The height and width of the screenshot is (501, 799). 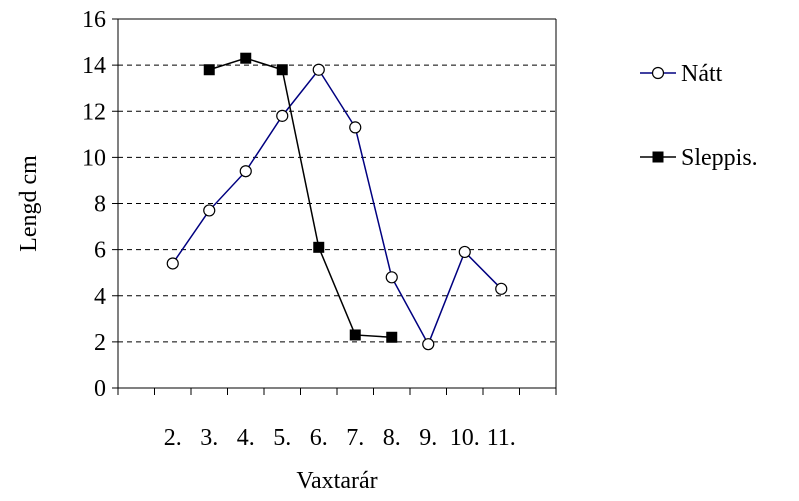 What do you see at coordinates (173, 438) in the screenshot?
I see `x-tick-label: 2.` at bounding box center [173, 438].